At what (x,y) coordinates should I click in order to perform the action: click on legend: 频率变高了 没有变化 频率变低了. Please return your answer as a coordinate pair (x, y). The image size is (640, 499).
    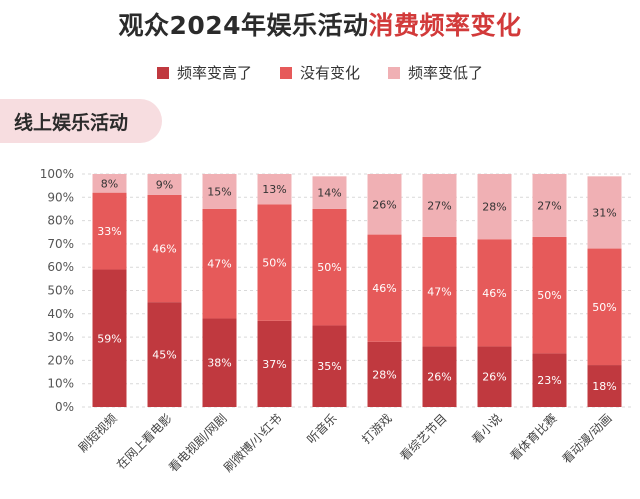
    Looking at the image, I should click on (320, 72).